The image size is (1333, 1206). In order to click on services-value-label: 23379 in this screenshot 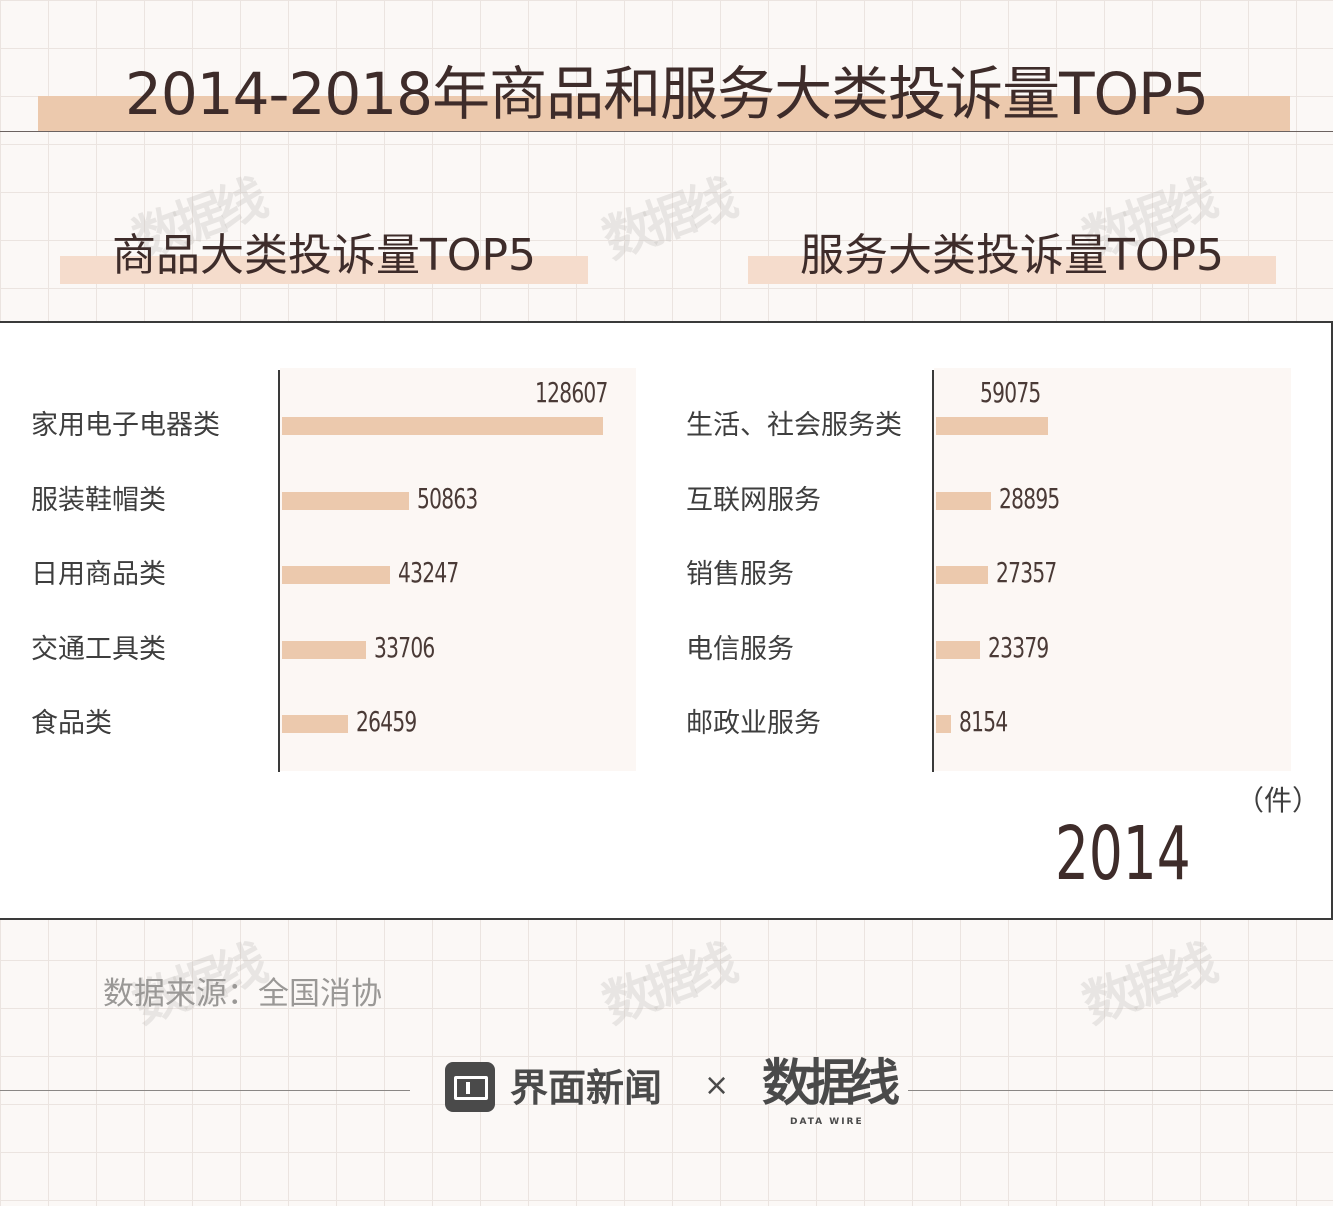, I will do `click(1018, 647)`.